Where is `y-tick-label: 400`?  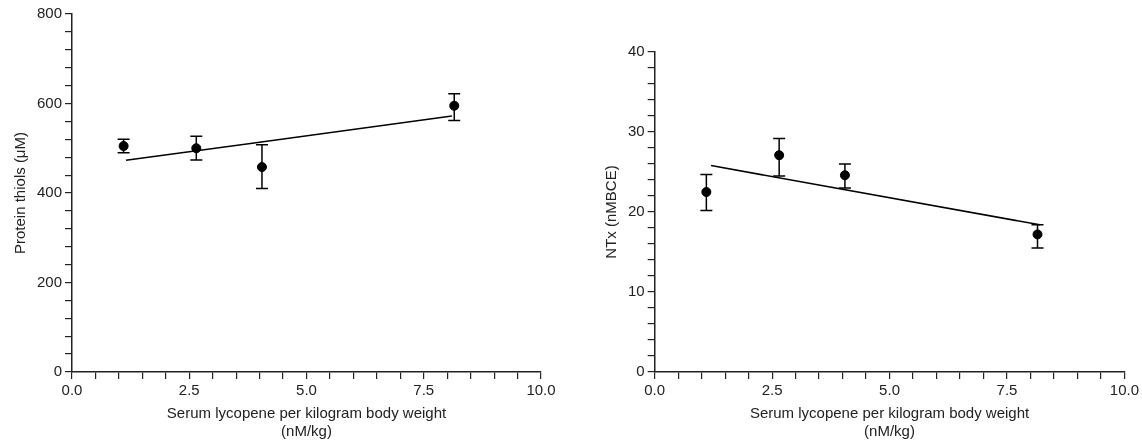
y-tick-label: 400 is located at coordinates (50, 192).